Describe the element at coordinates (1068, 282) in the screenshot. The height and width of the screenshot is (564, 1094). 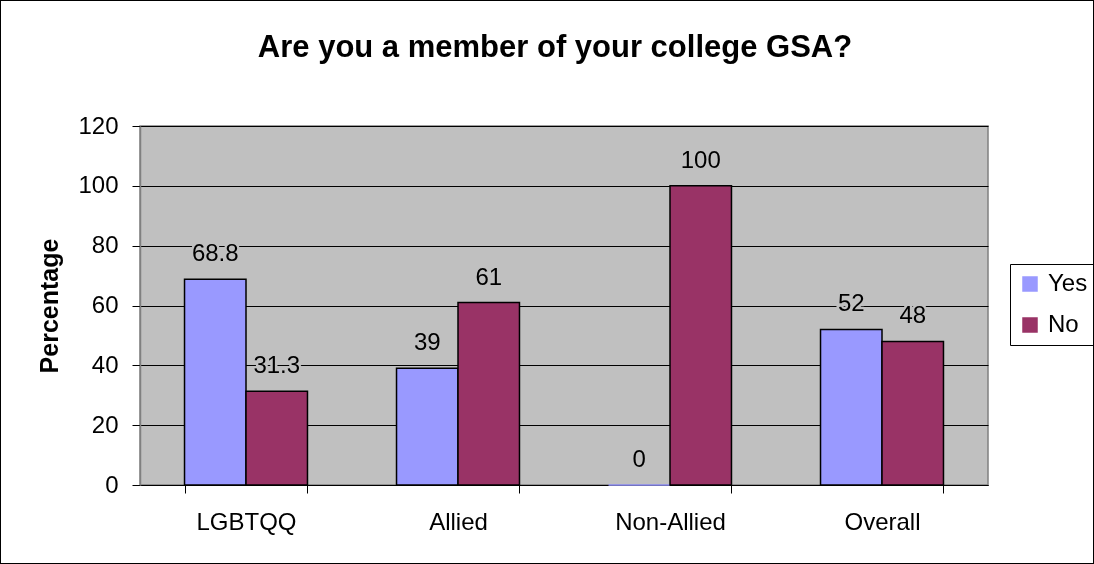
I see `legend-label: Yes` at that location.